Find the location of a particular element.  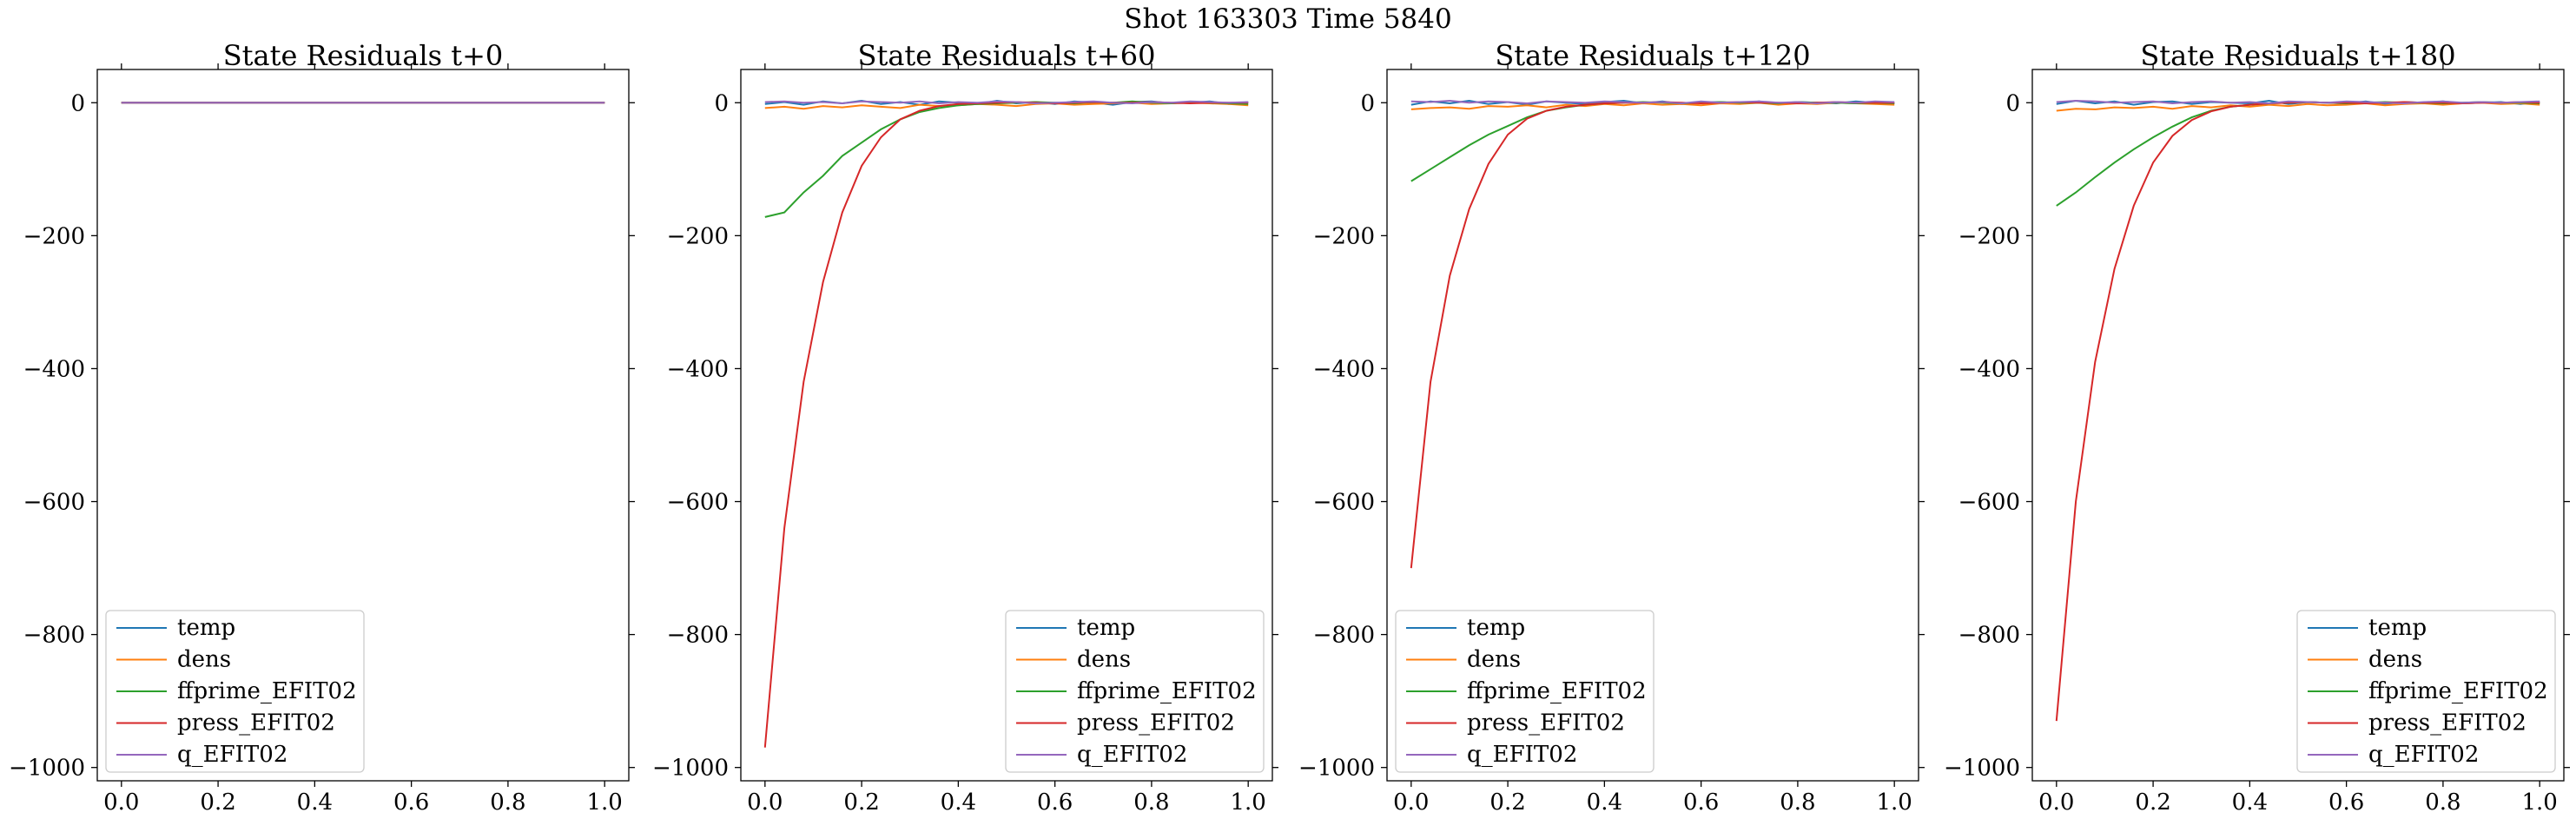

panel-title: State Residuals t+60 is located at coordinates (1007, 55).